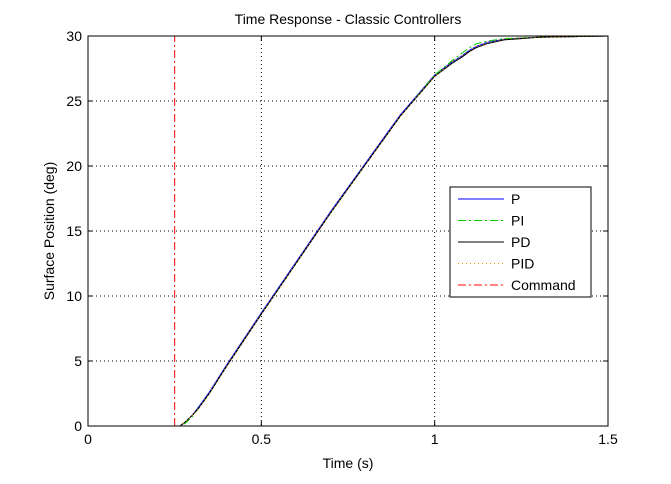  What do you see at coordinates (78, 426) in the screenshot?
I see `y-tick-label: 0` at bounding box center [78, 426].